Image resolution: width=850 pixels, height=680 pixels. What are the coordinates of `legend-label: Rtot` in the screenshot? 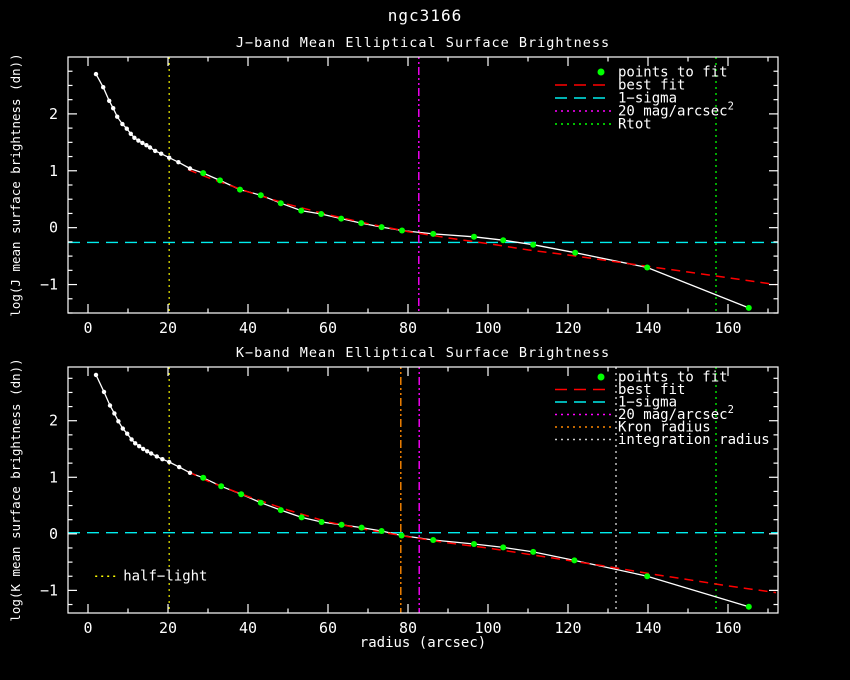 It's located at (635, 125).